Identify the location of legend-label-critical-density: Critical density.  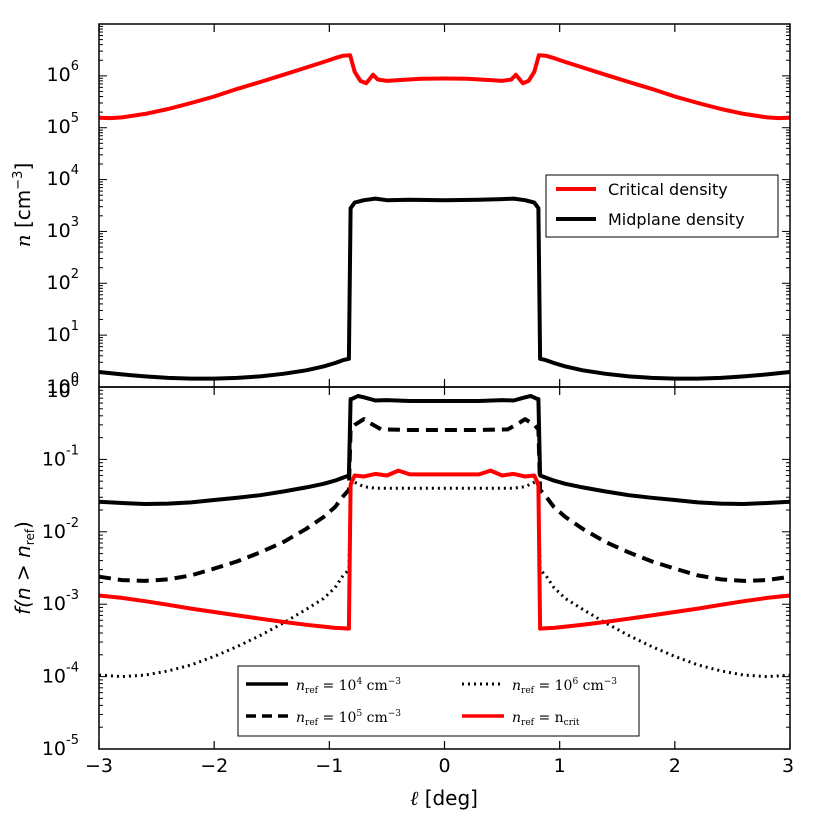
(668, 189).